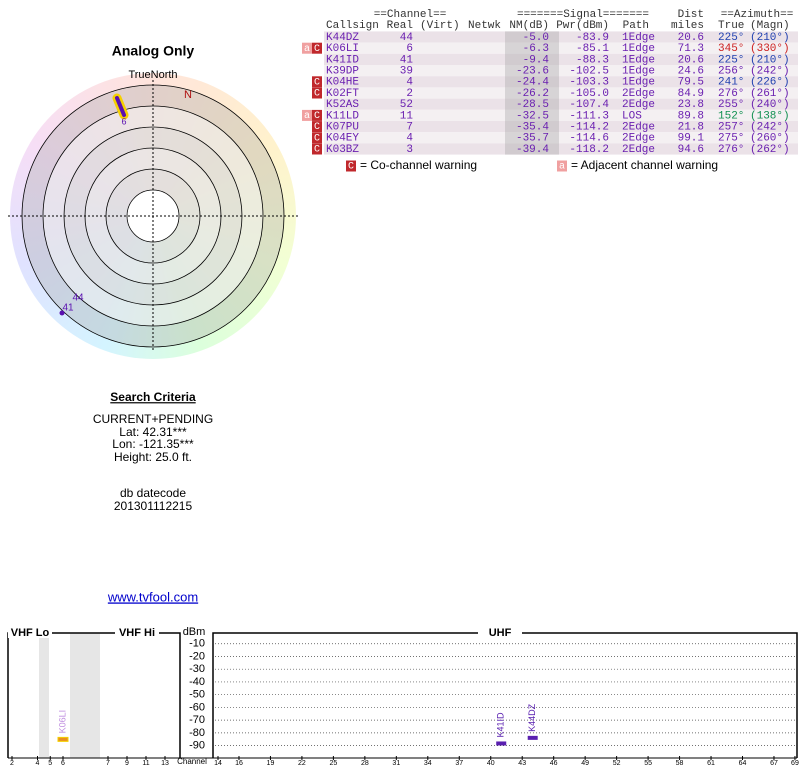 The height and width of the screenshot is (768, 800). I want to click on polar-plot: Analog Only TrueNorth N 6 44 41, so click(153, 197).